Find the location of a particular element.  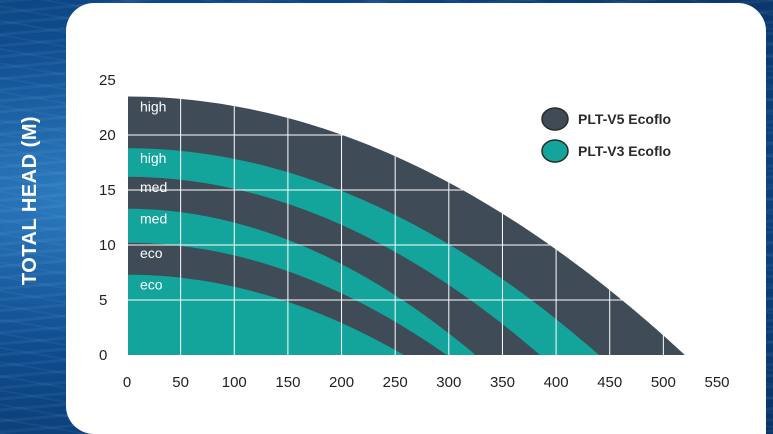

y-tick-label: 10 is located at coordinates (107, 245).